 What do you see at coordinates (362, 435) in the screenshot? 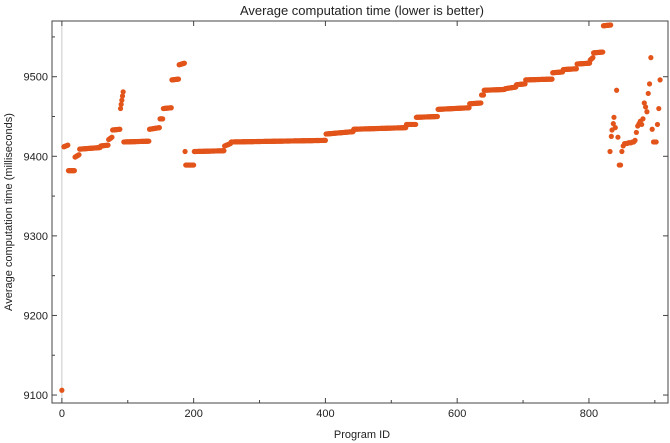
I see `x-axis-label: Program ID` at bounding box center [362, 435].